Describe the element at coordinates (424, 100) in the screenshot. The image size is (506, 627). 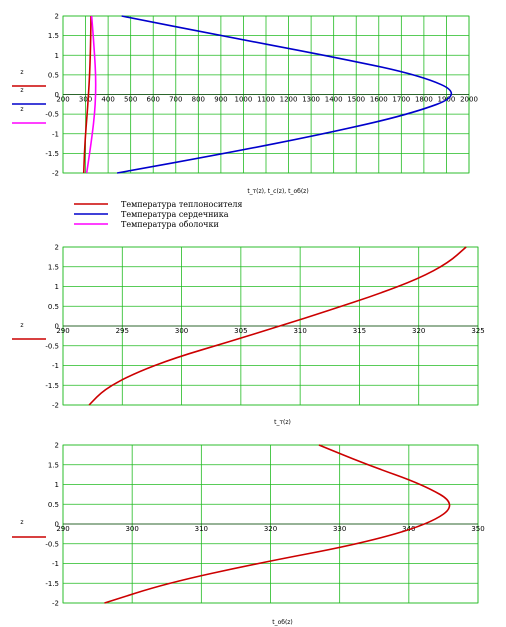
I see `x-tick-label: 1800` at that location.